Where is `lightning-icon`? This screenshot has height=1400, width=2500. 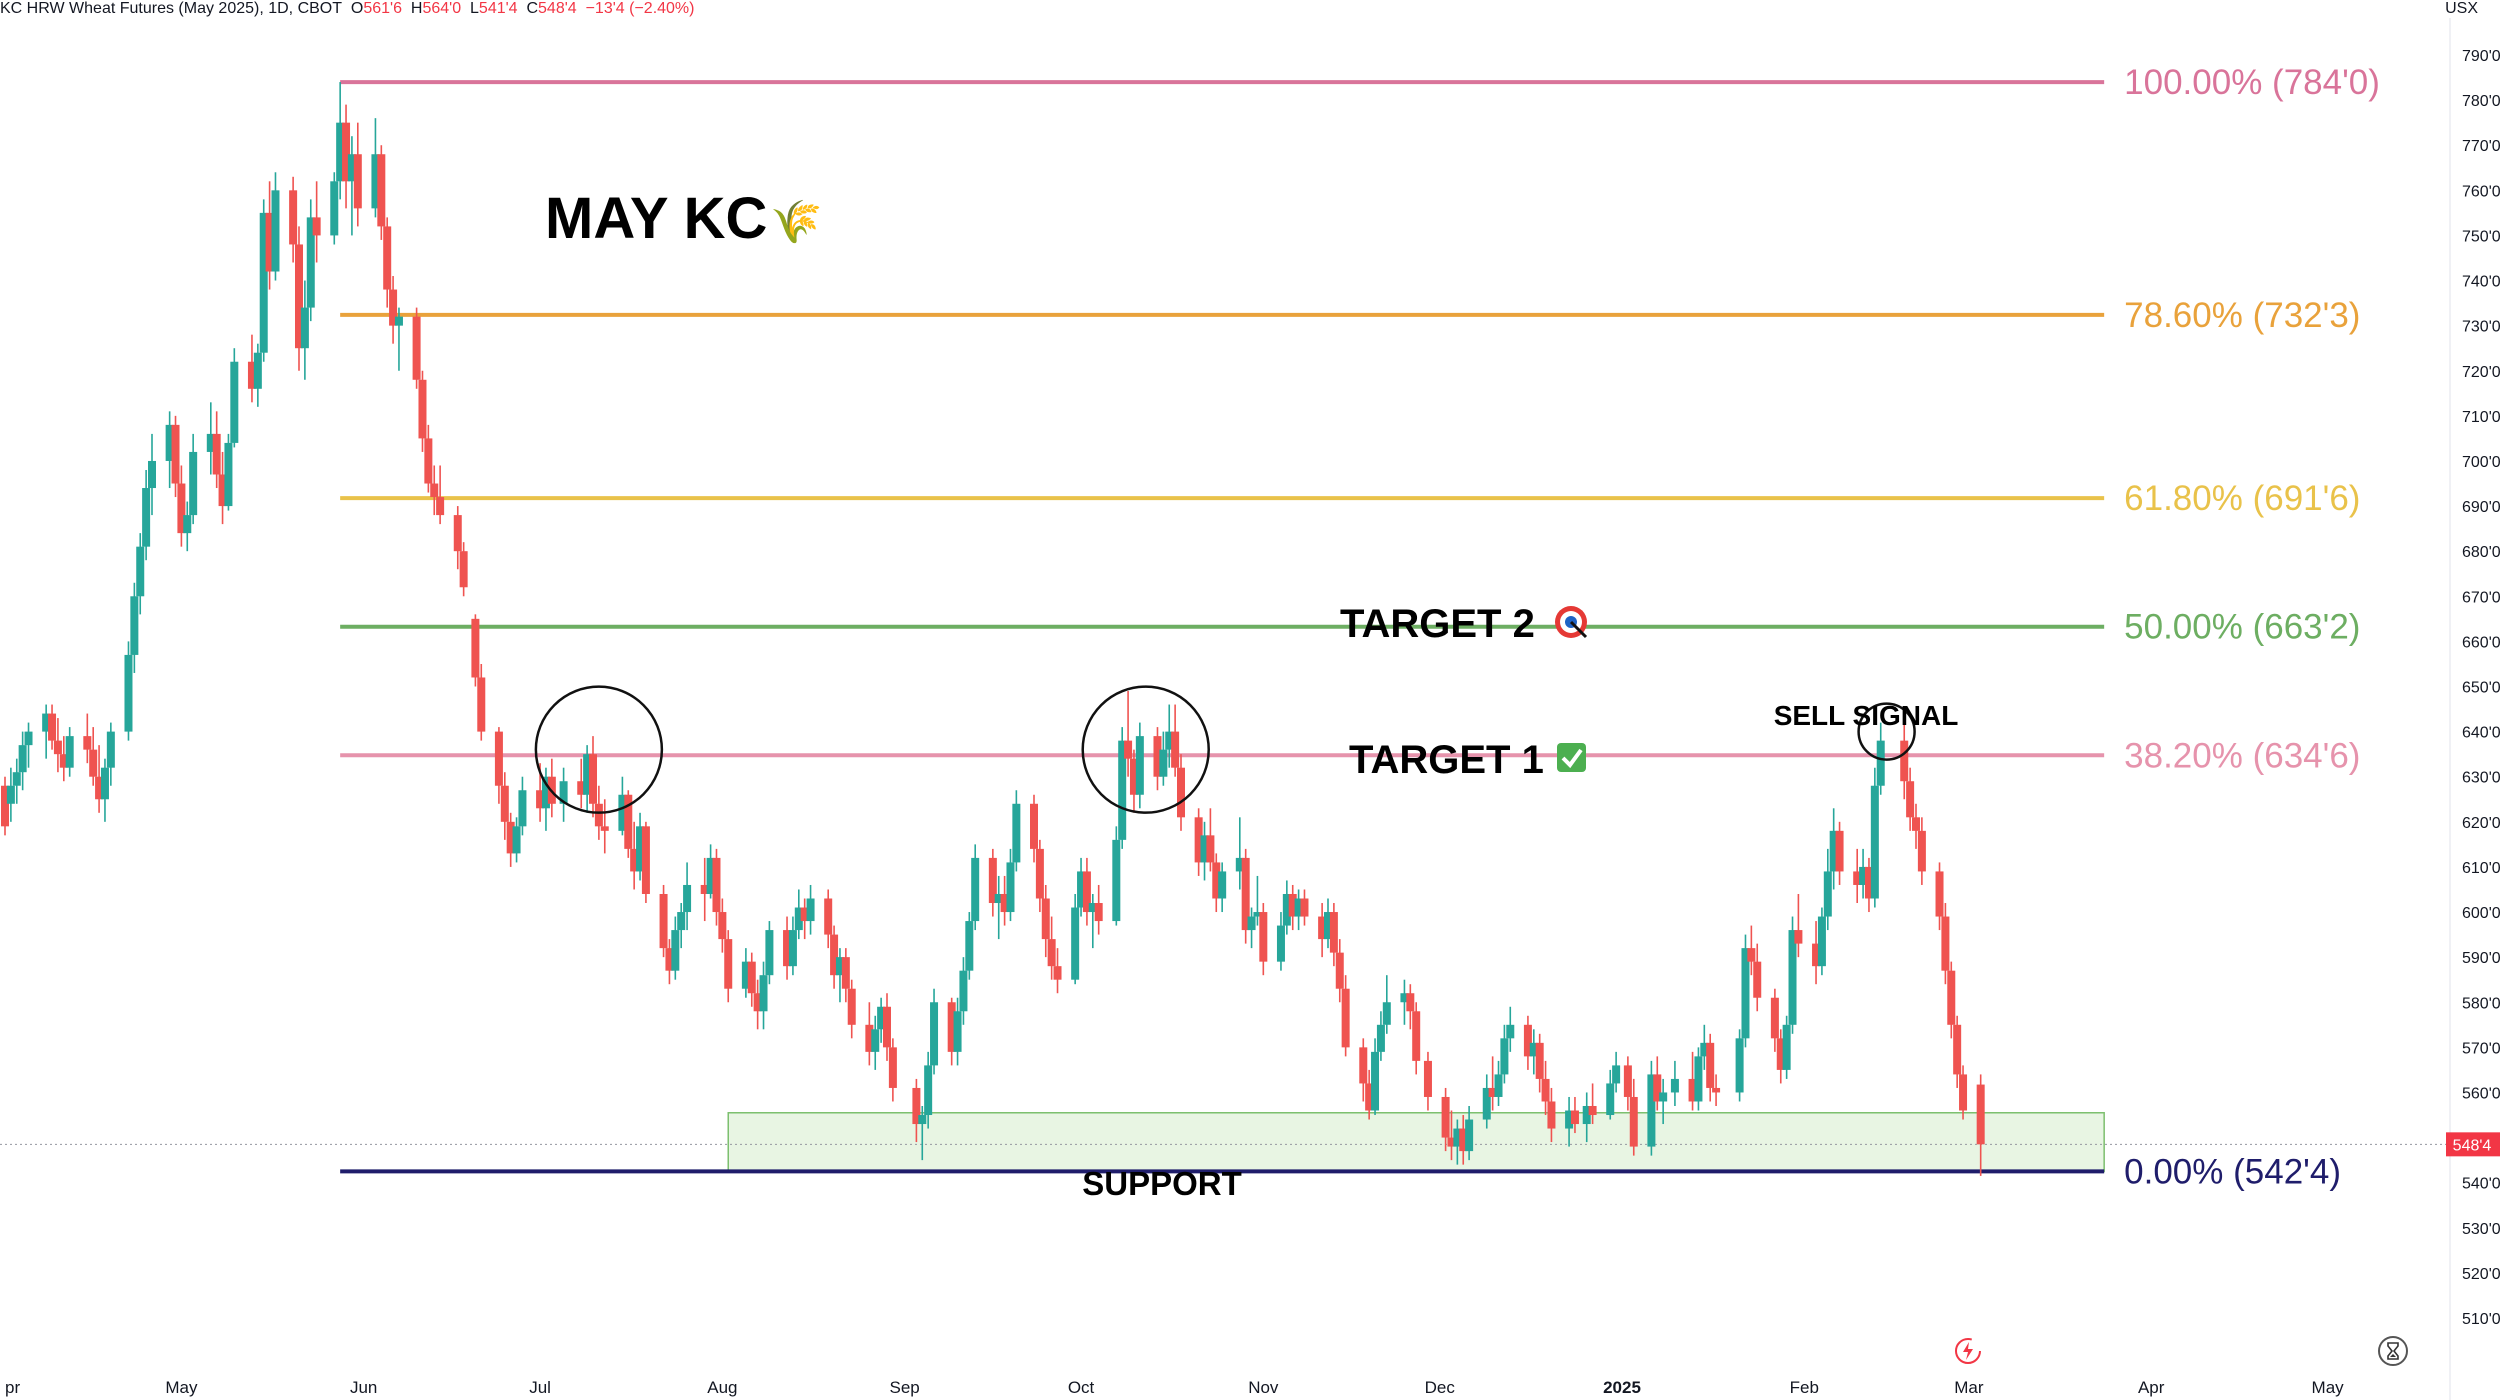 lightning-icon is located at coordinates (1968, 1351).